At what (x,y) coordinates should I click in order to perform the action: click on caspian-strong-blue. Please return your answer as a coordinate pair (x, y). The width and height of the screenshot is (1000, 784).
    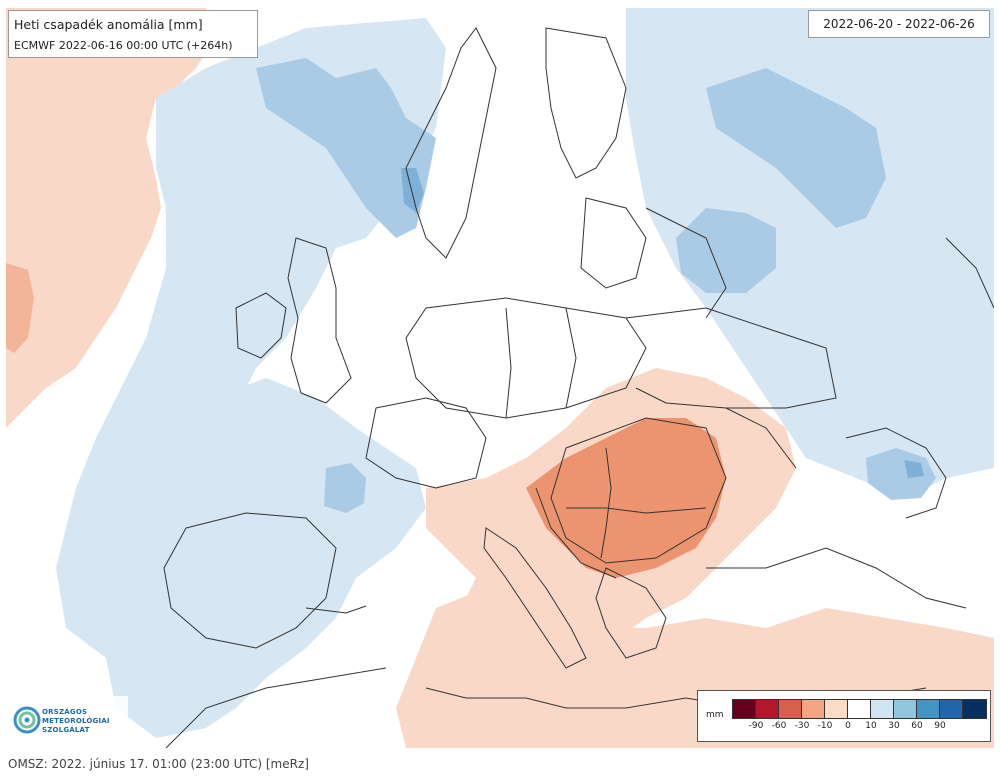
    Looking at the image, I should click on (901, 474).